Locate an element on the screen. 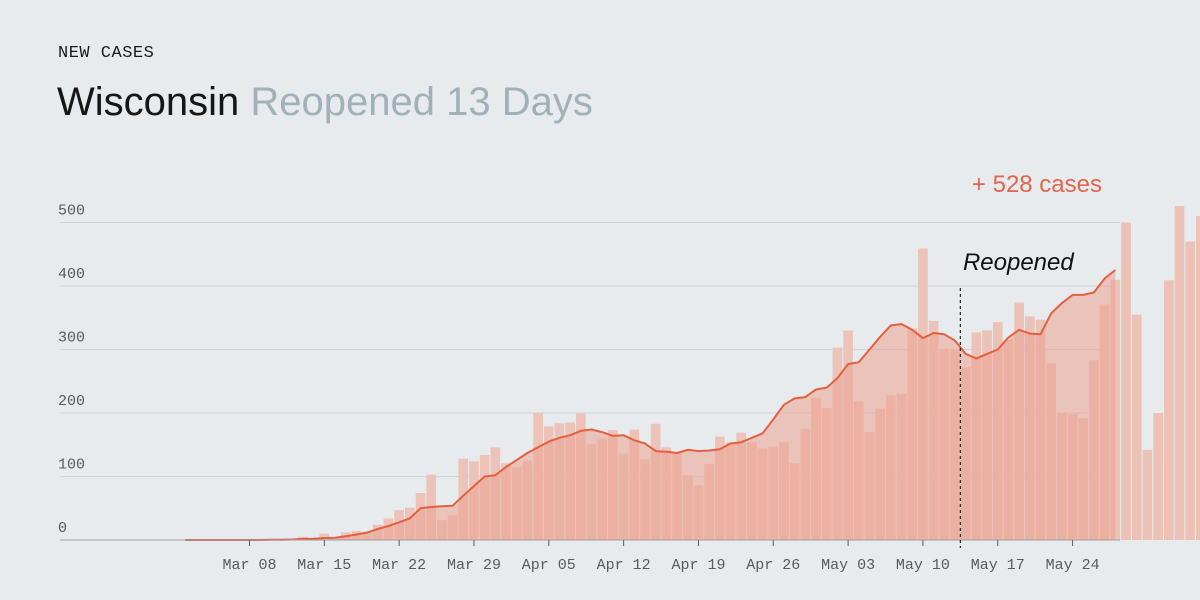  x-tick-label: Mar 15 is located at coordinates (324, 565).